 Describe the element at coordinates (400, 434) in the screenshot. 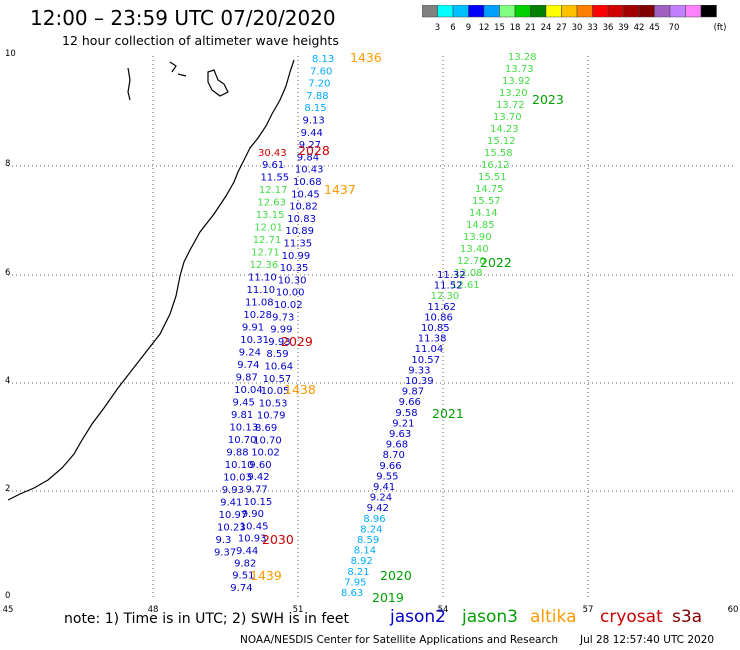

I see `swh-label: 9.63` at that location.